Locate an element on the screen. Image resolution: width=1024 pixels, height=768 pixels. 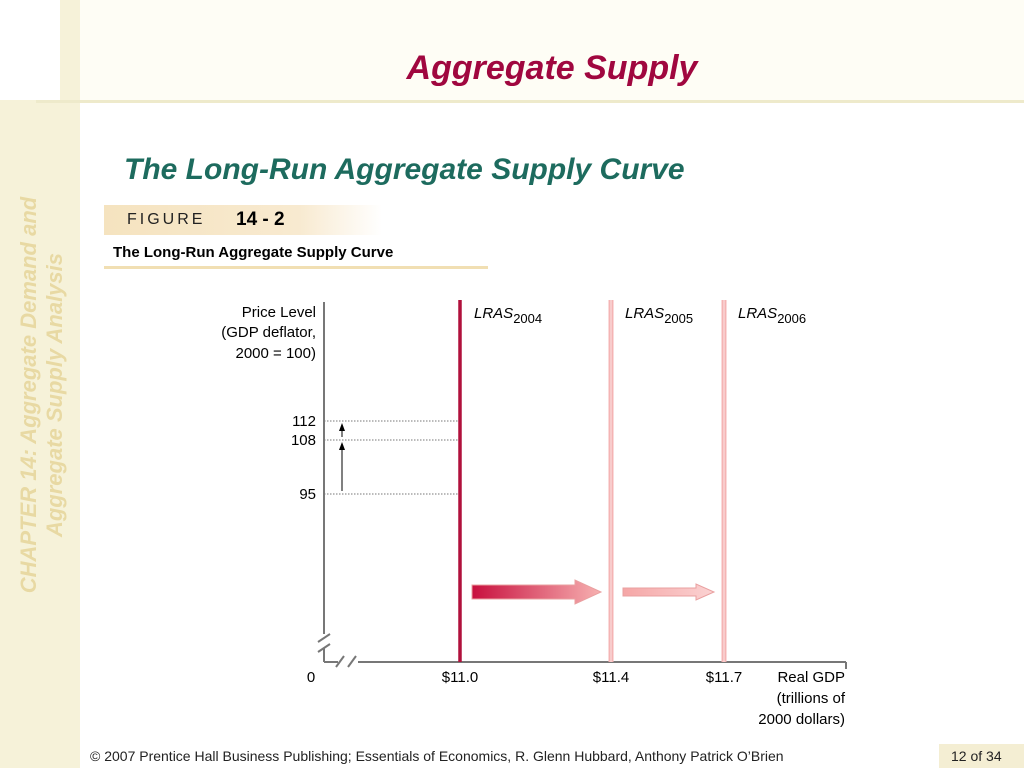
origin-label: 0 is located at coordinates (311, 677).